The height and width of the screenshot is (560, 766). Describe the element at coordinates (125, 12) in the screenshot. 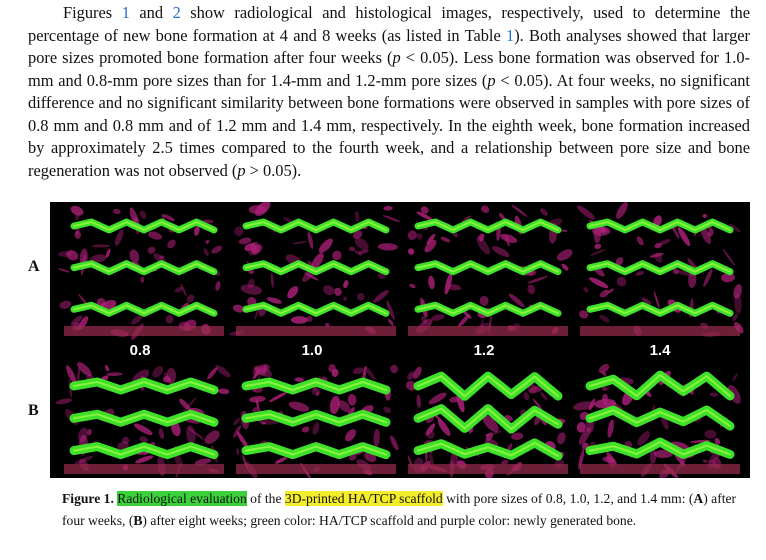

I see `figure-1-link: 1` at that location.